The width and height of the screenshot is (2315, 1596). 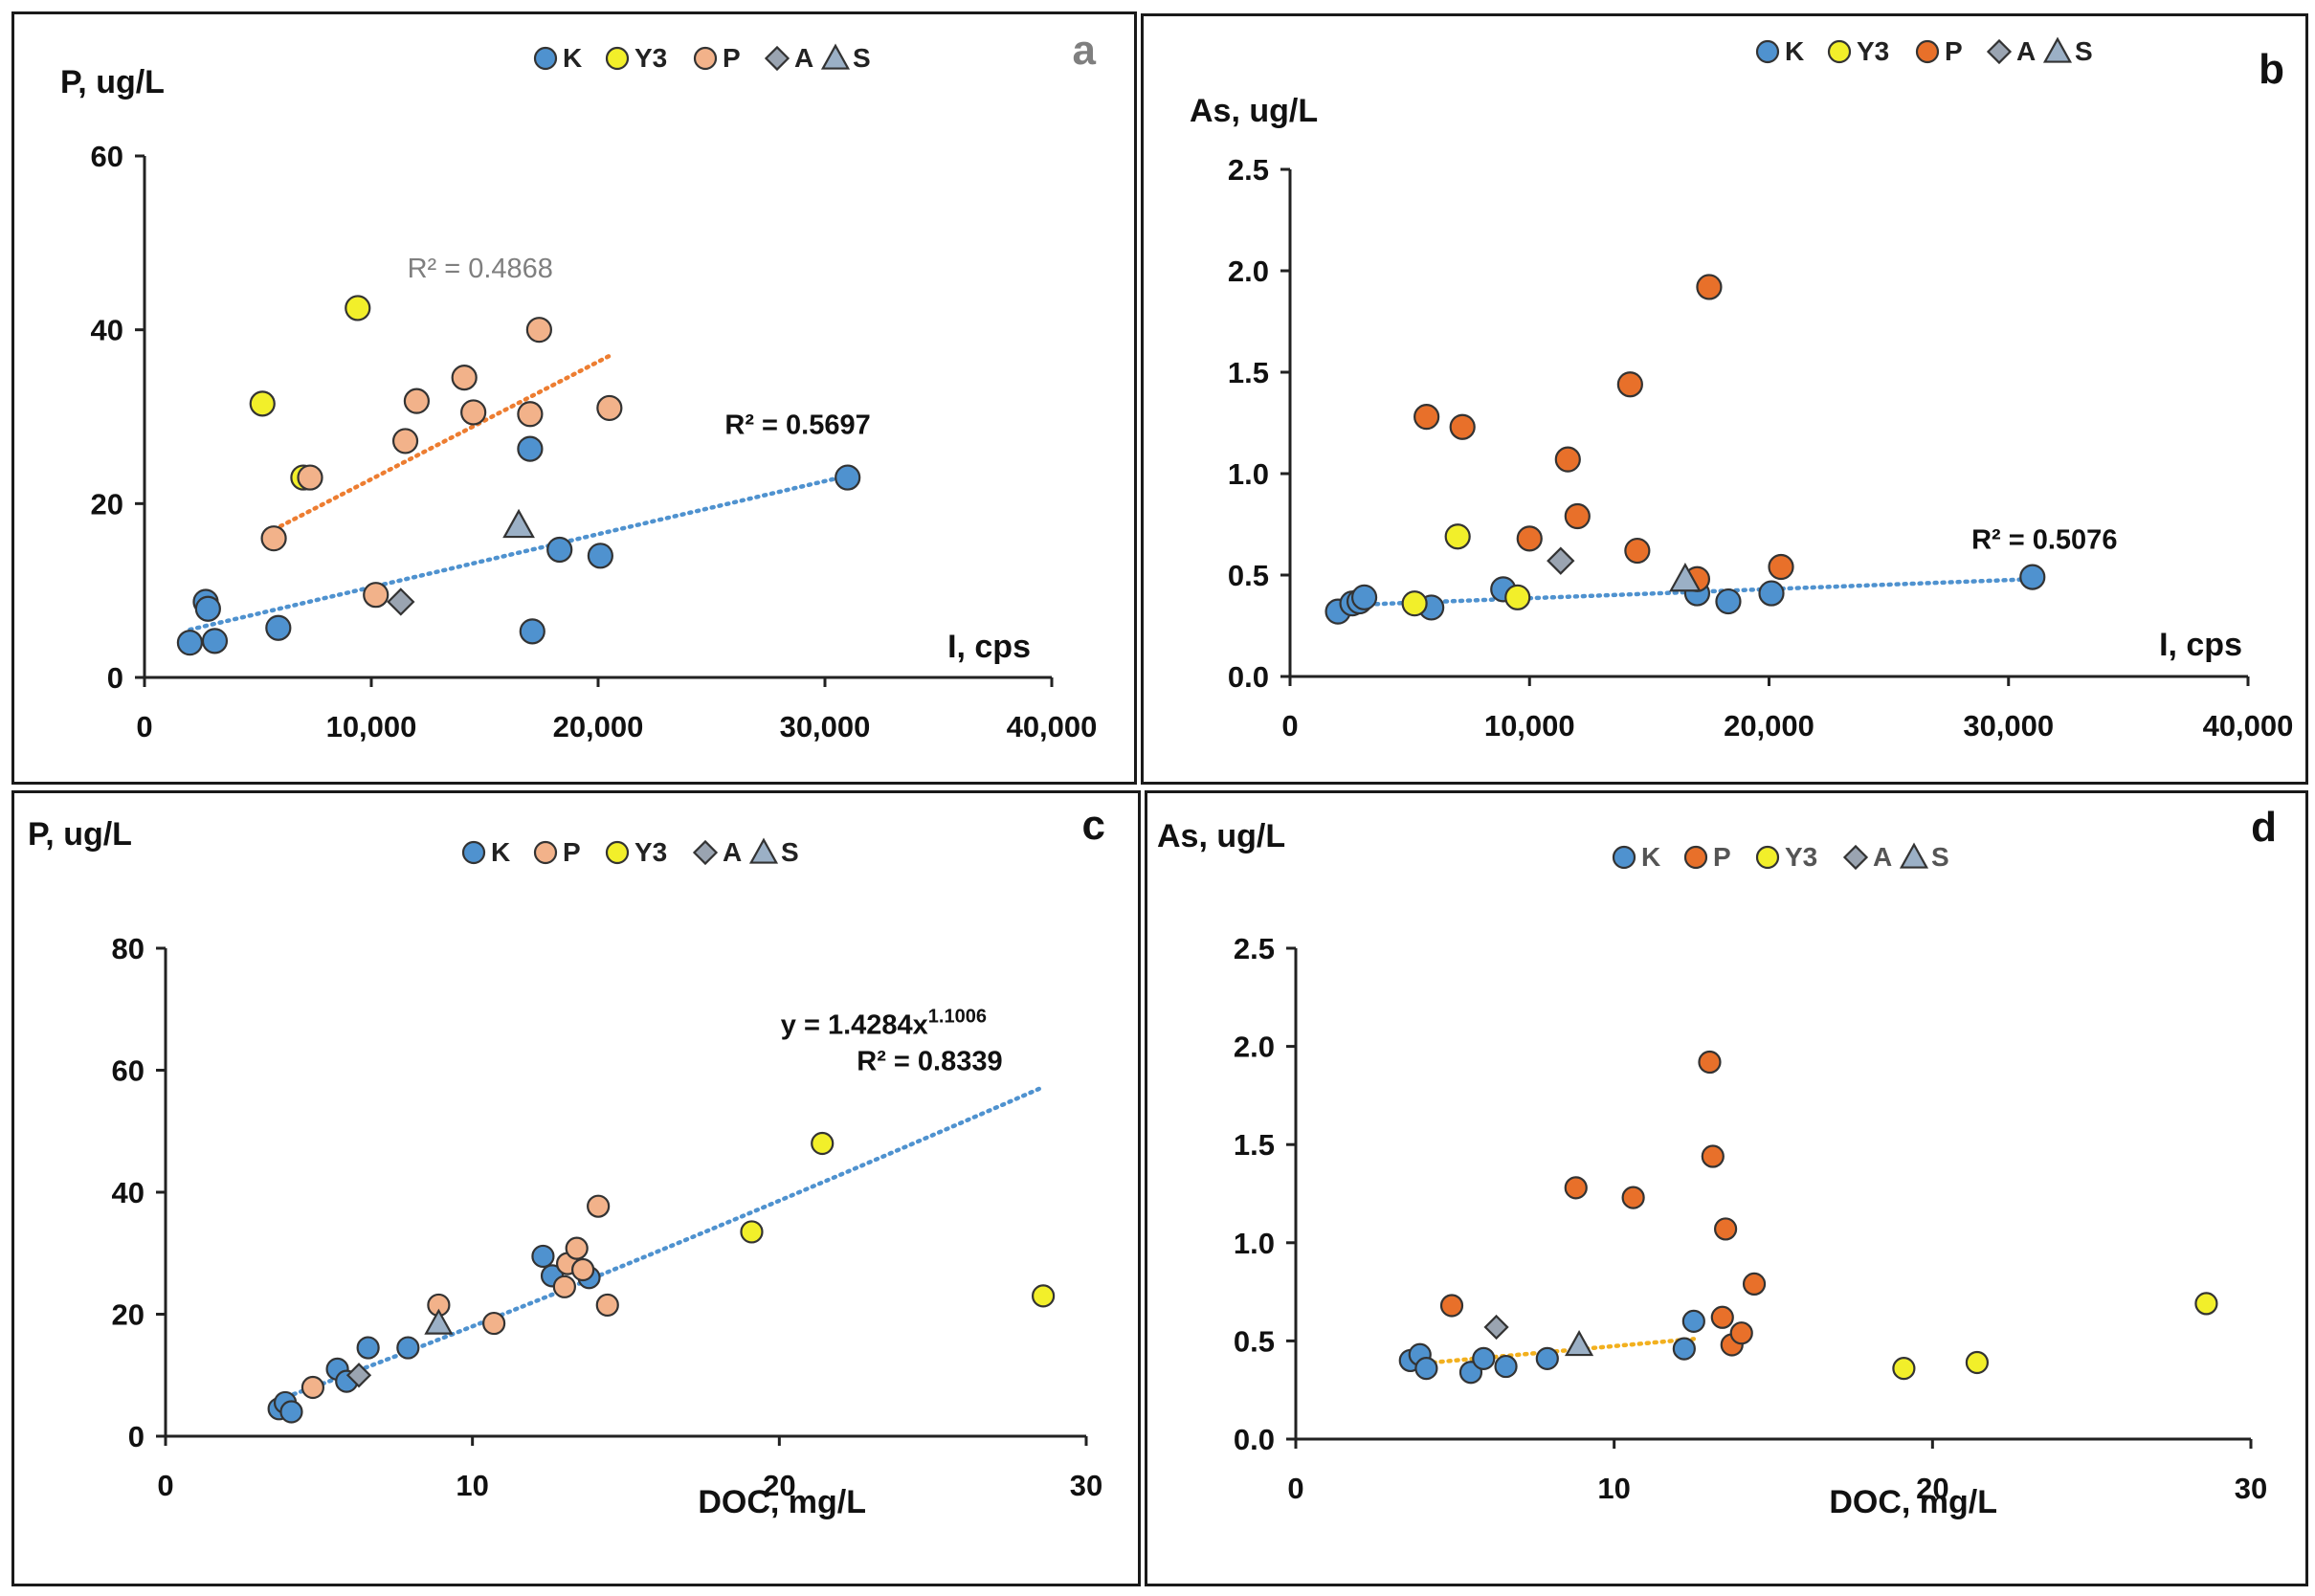 I want to click on panel-letter: d, so click(x=2264, y=828).